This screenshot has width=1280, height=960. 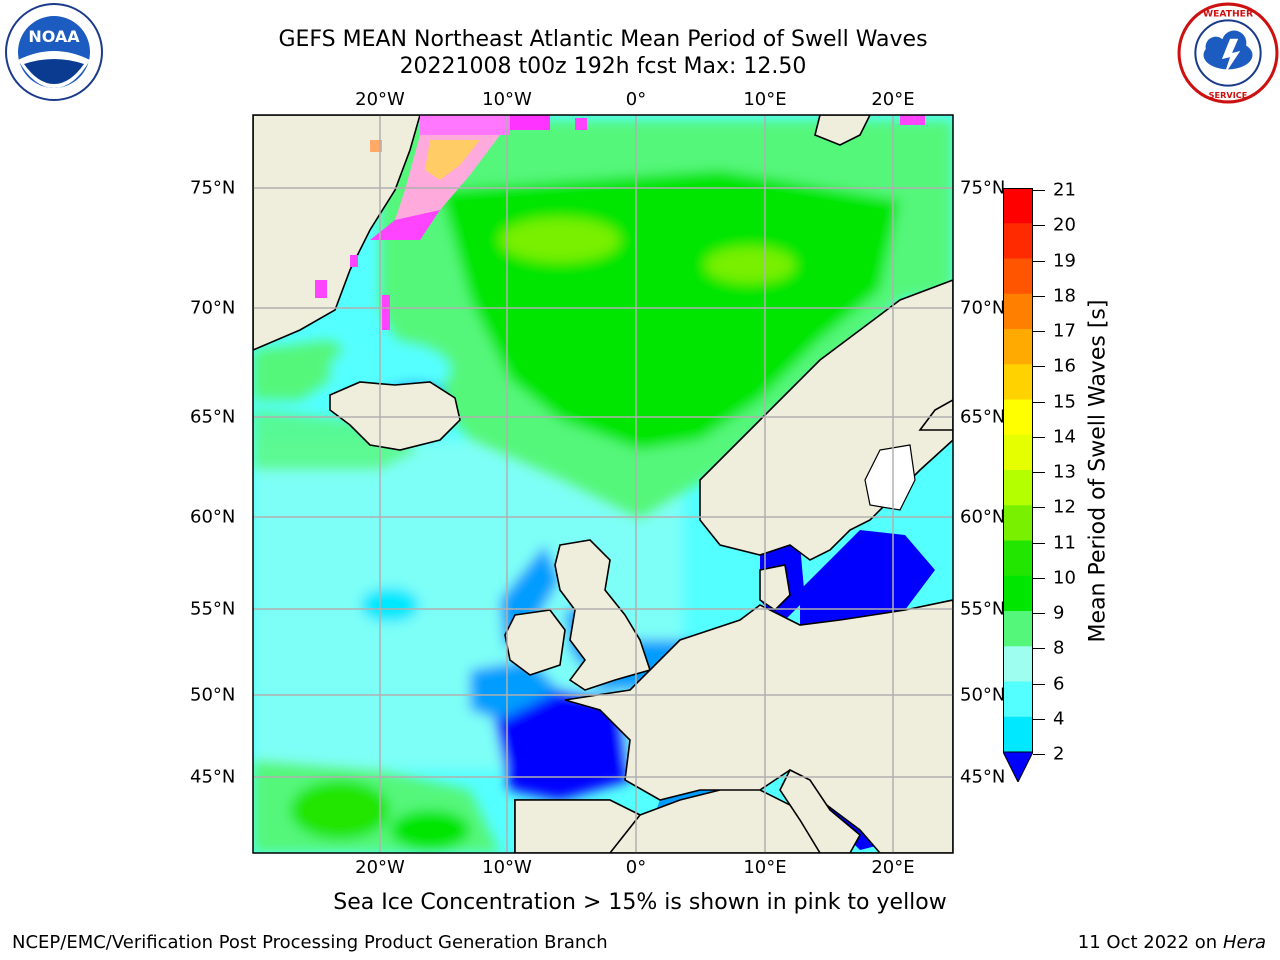 What do you see at coordinates (213, 609) in the screenshot?
I see `left-lat-label: 55°N` at bounding box center [213, 609].